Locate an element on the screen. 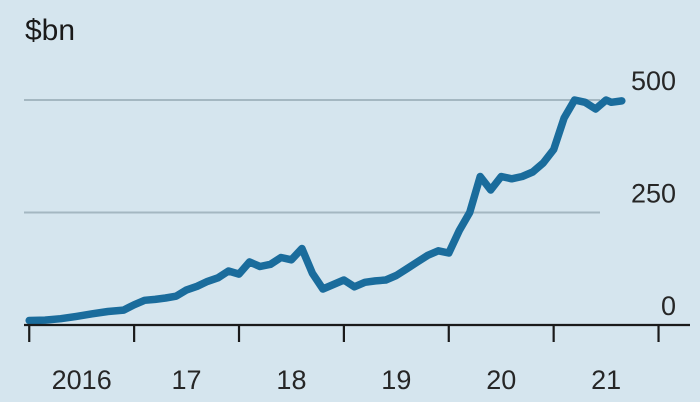  y-tick-labels: 0 250 500 is located at coordinates (653, 193).